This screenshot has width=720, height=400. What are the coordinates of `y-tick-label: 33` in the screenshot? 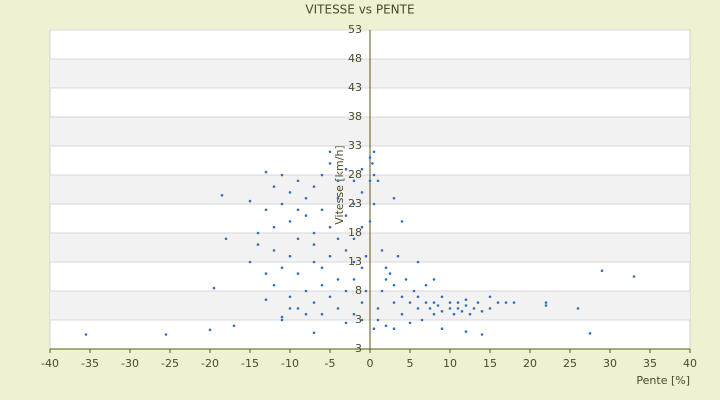 It's located at (355, 145).